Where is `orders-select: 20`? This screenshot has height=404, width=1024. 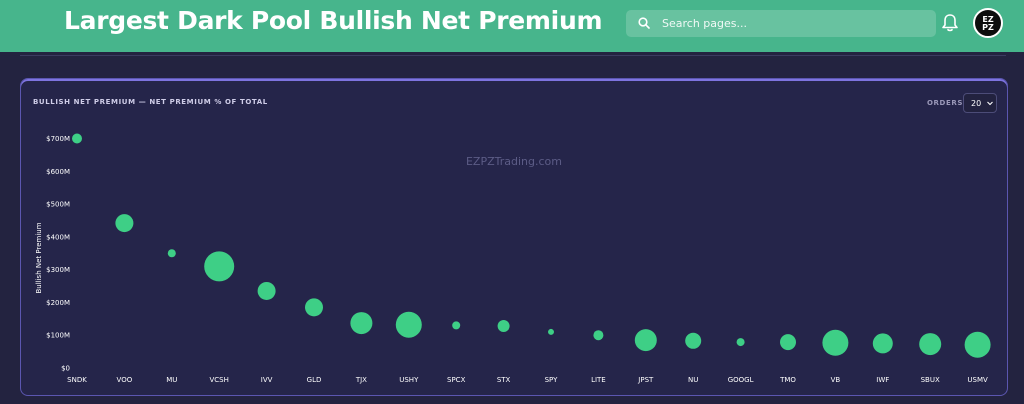 orders-select: 20 is located at coordinates (980, 103).